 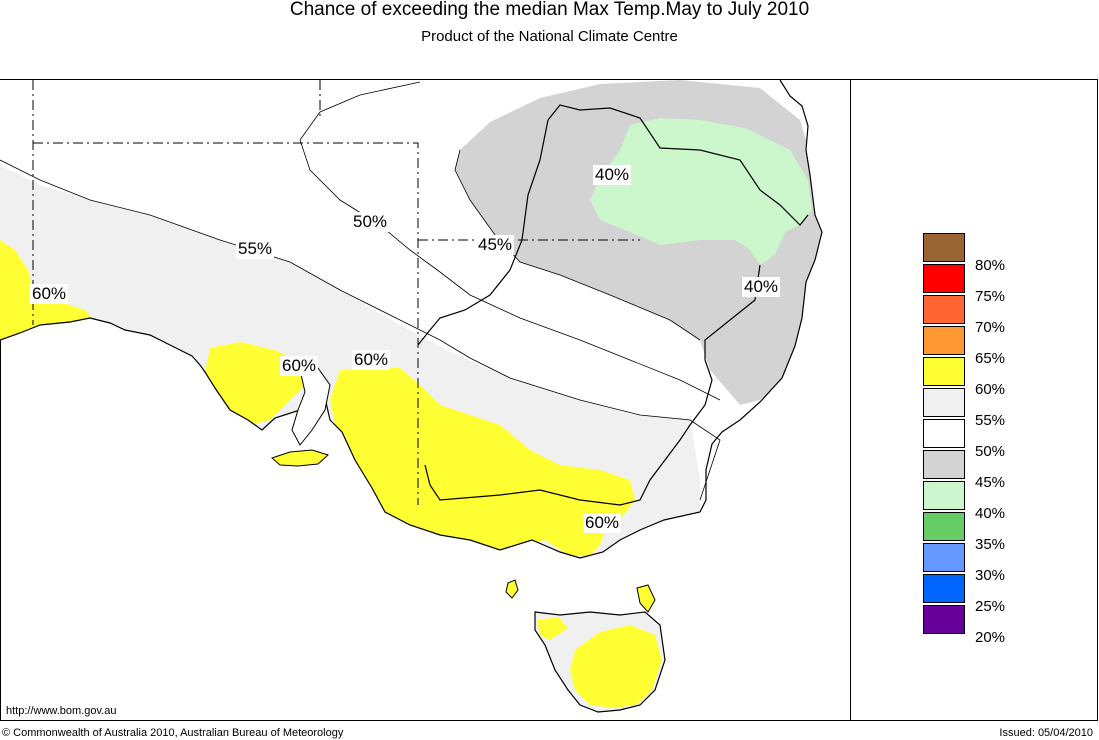 I want to click on band-60-sa-west, so click(x=47, y=290).